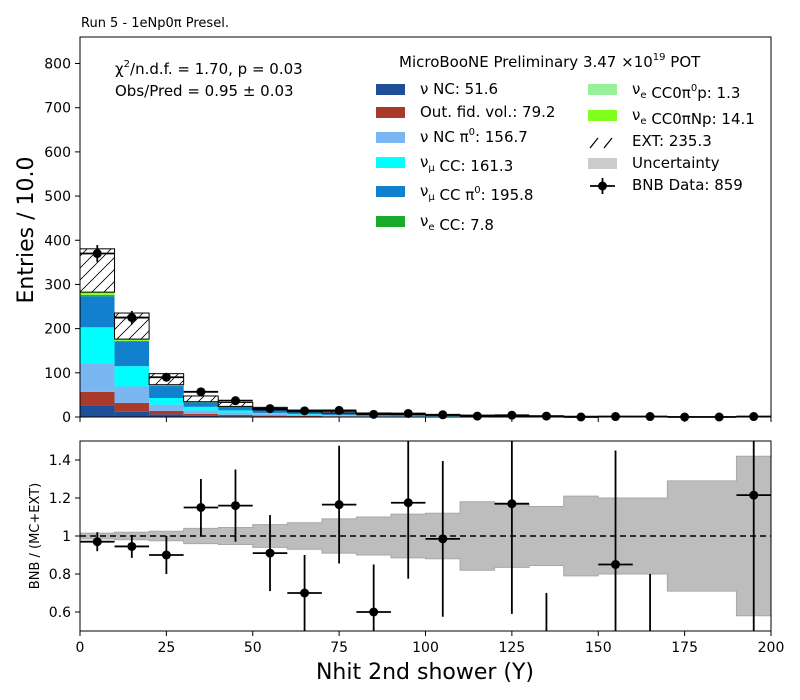 The height and width of the screenshot is (700, 800). What do you see at coordinates (425, 672) in the screenshot?
I see `x-axis-label: Nhit 2nd shower (Y)` at bounding box center [425, 672].